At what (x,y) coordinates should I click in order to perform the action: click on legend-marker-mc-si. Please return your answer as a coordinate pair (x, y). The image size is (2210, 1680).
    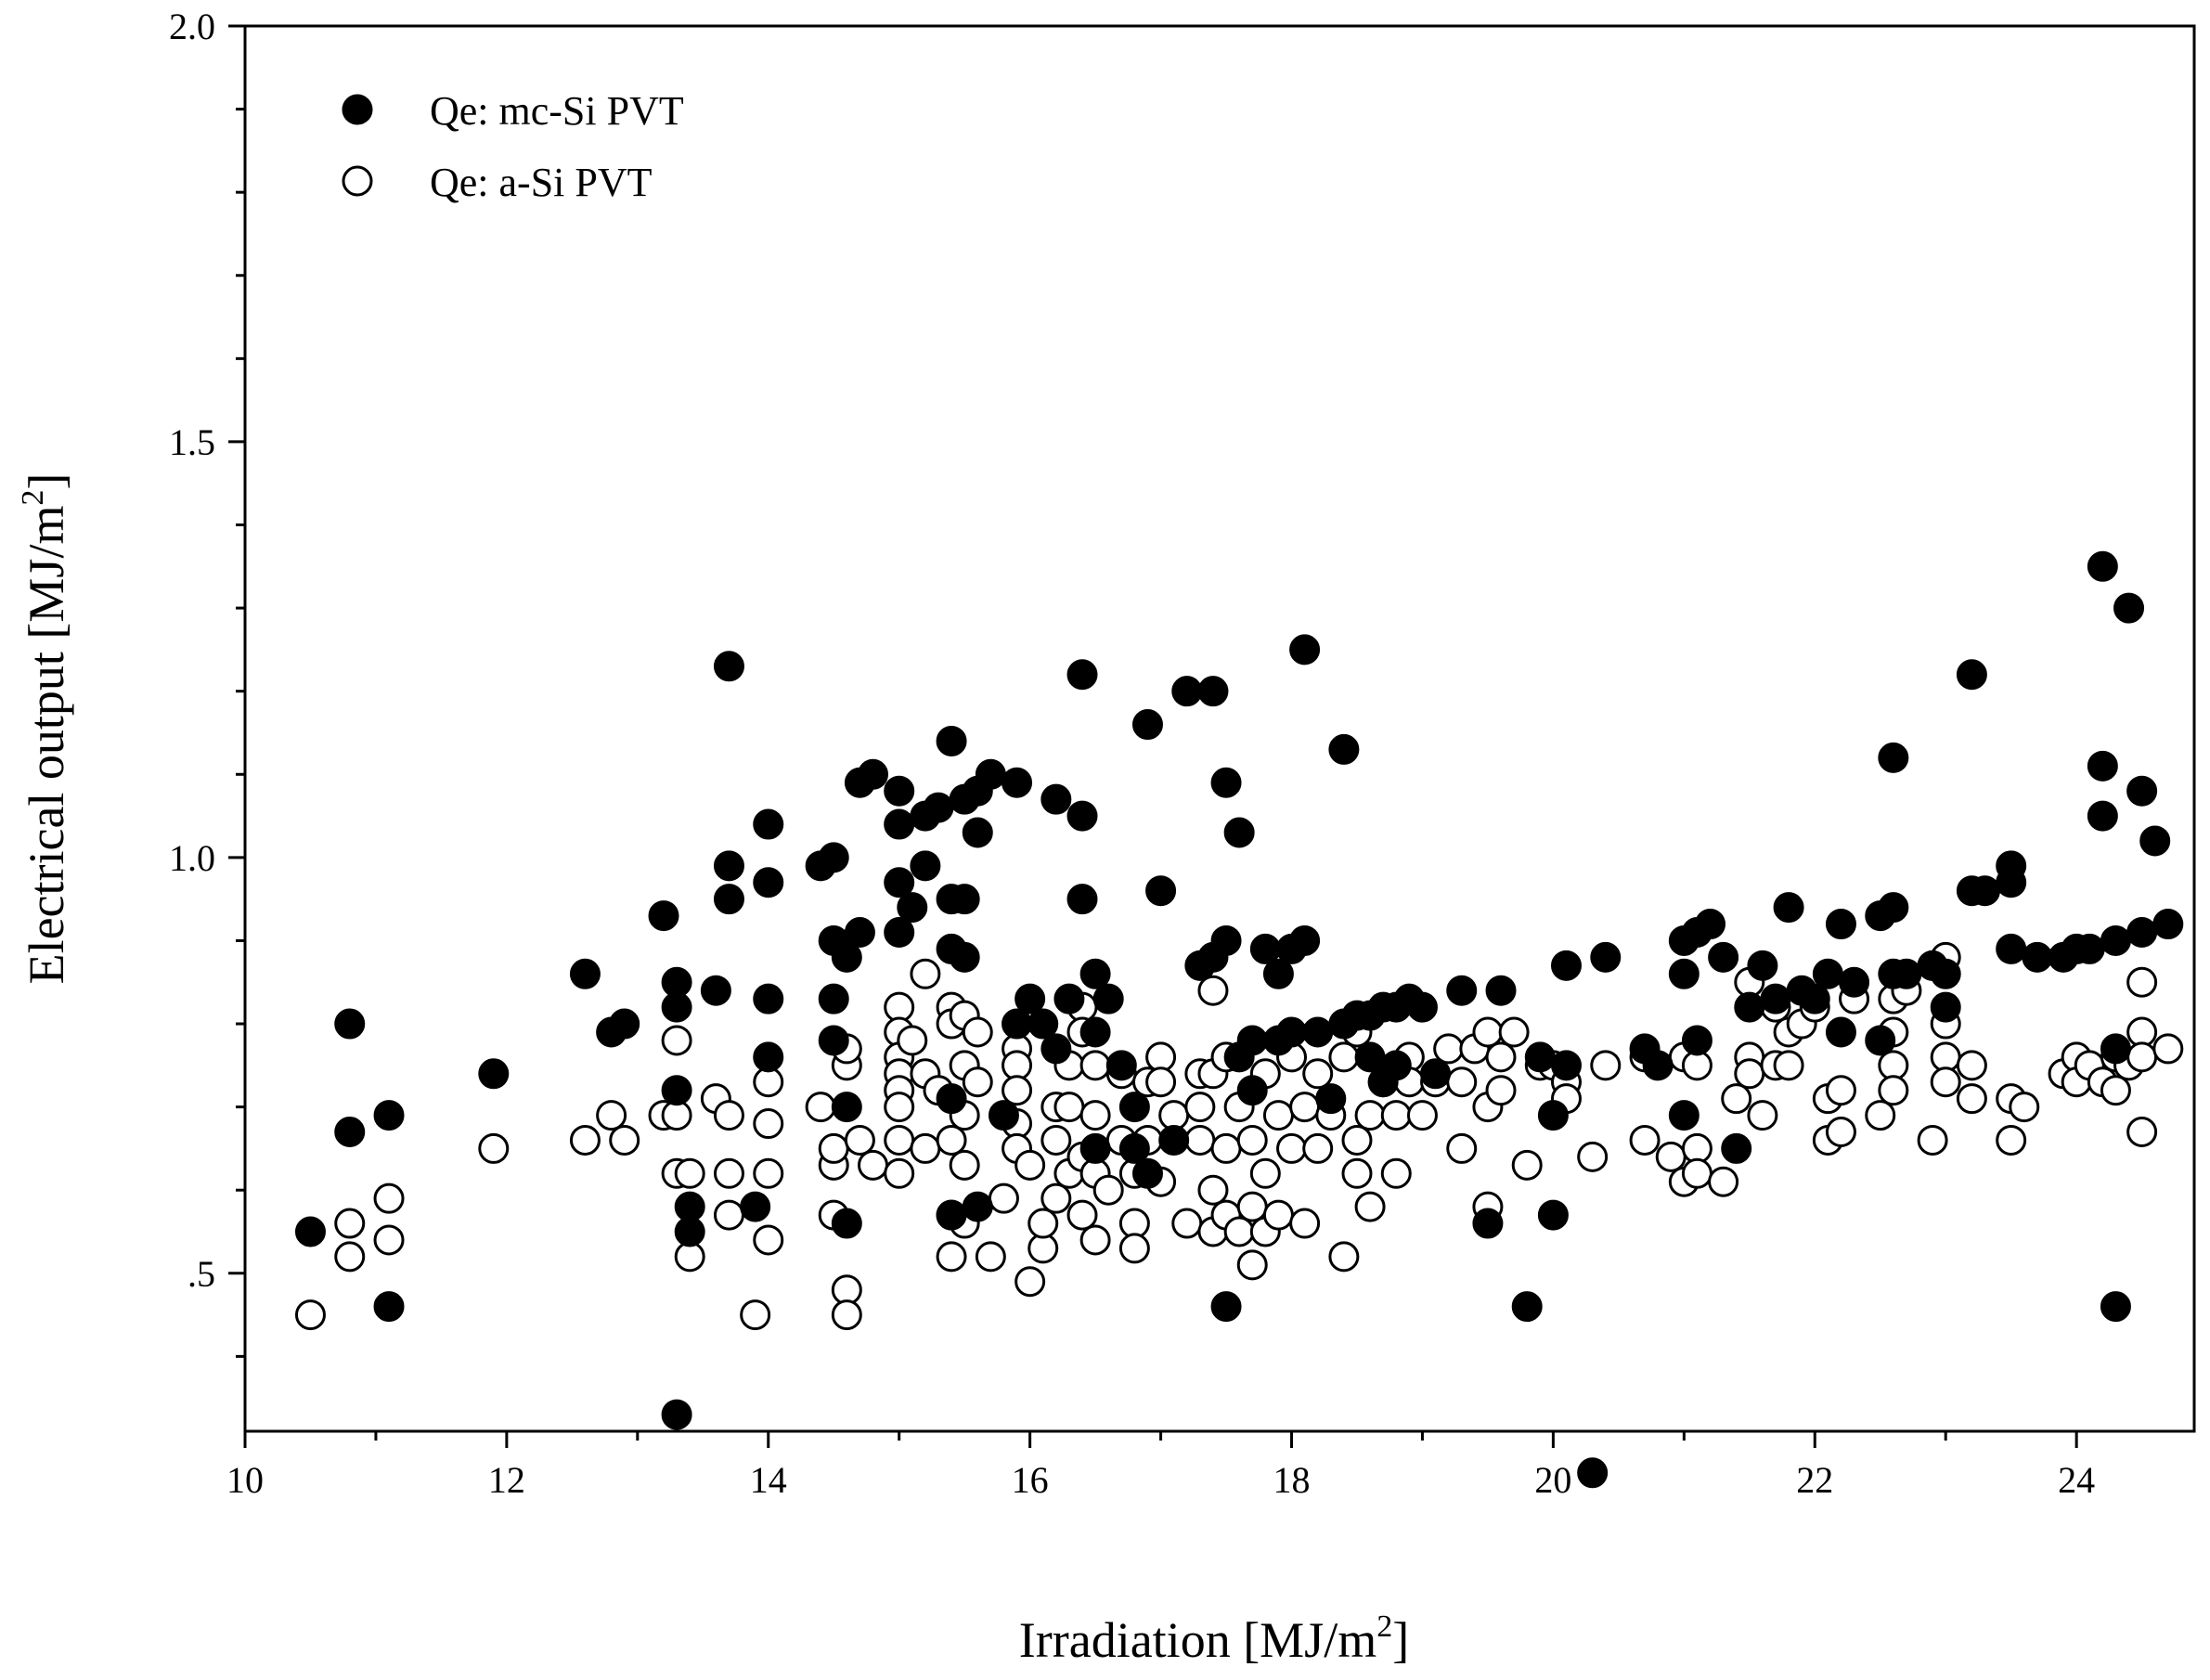
    Looking at the image, I should click on (357, 109).